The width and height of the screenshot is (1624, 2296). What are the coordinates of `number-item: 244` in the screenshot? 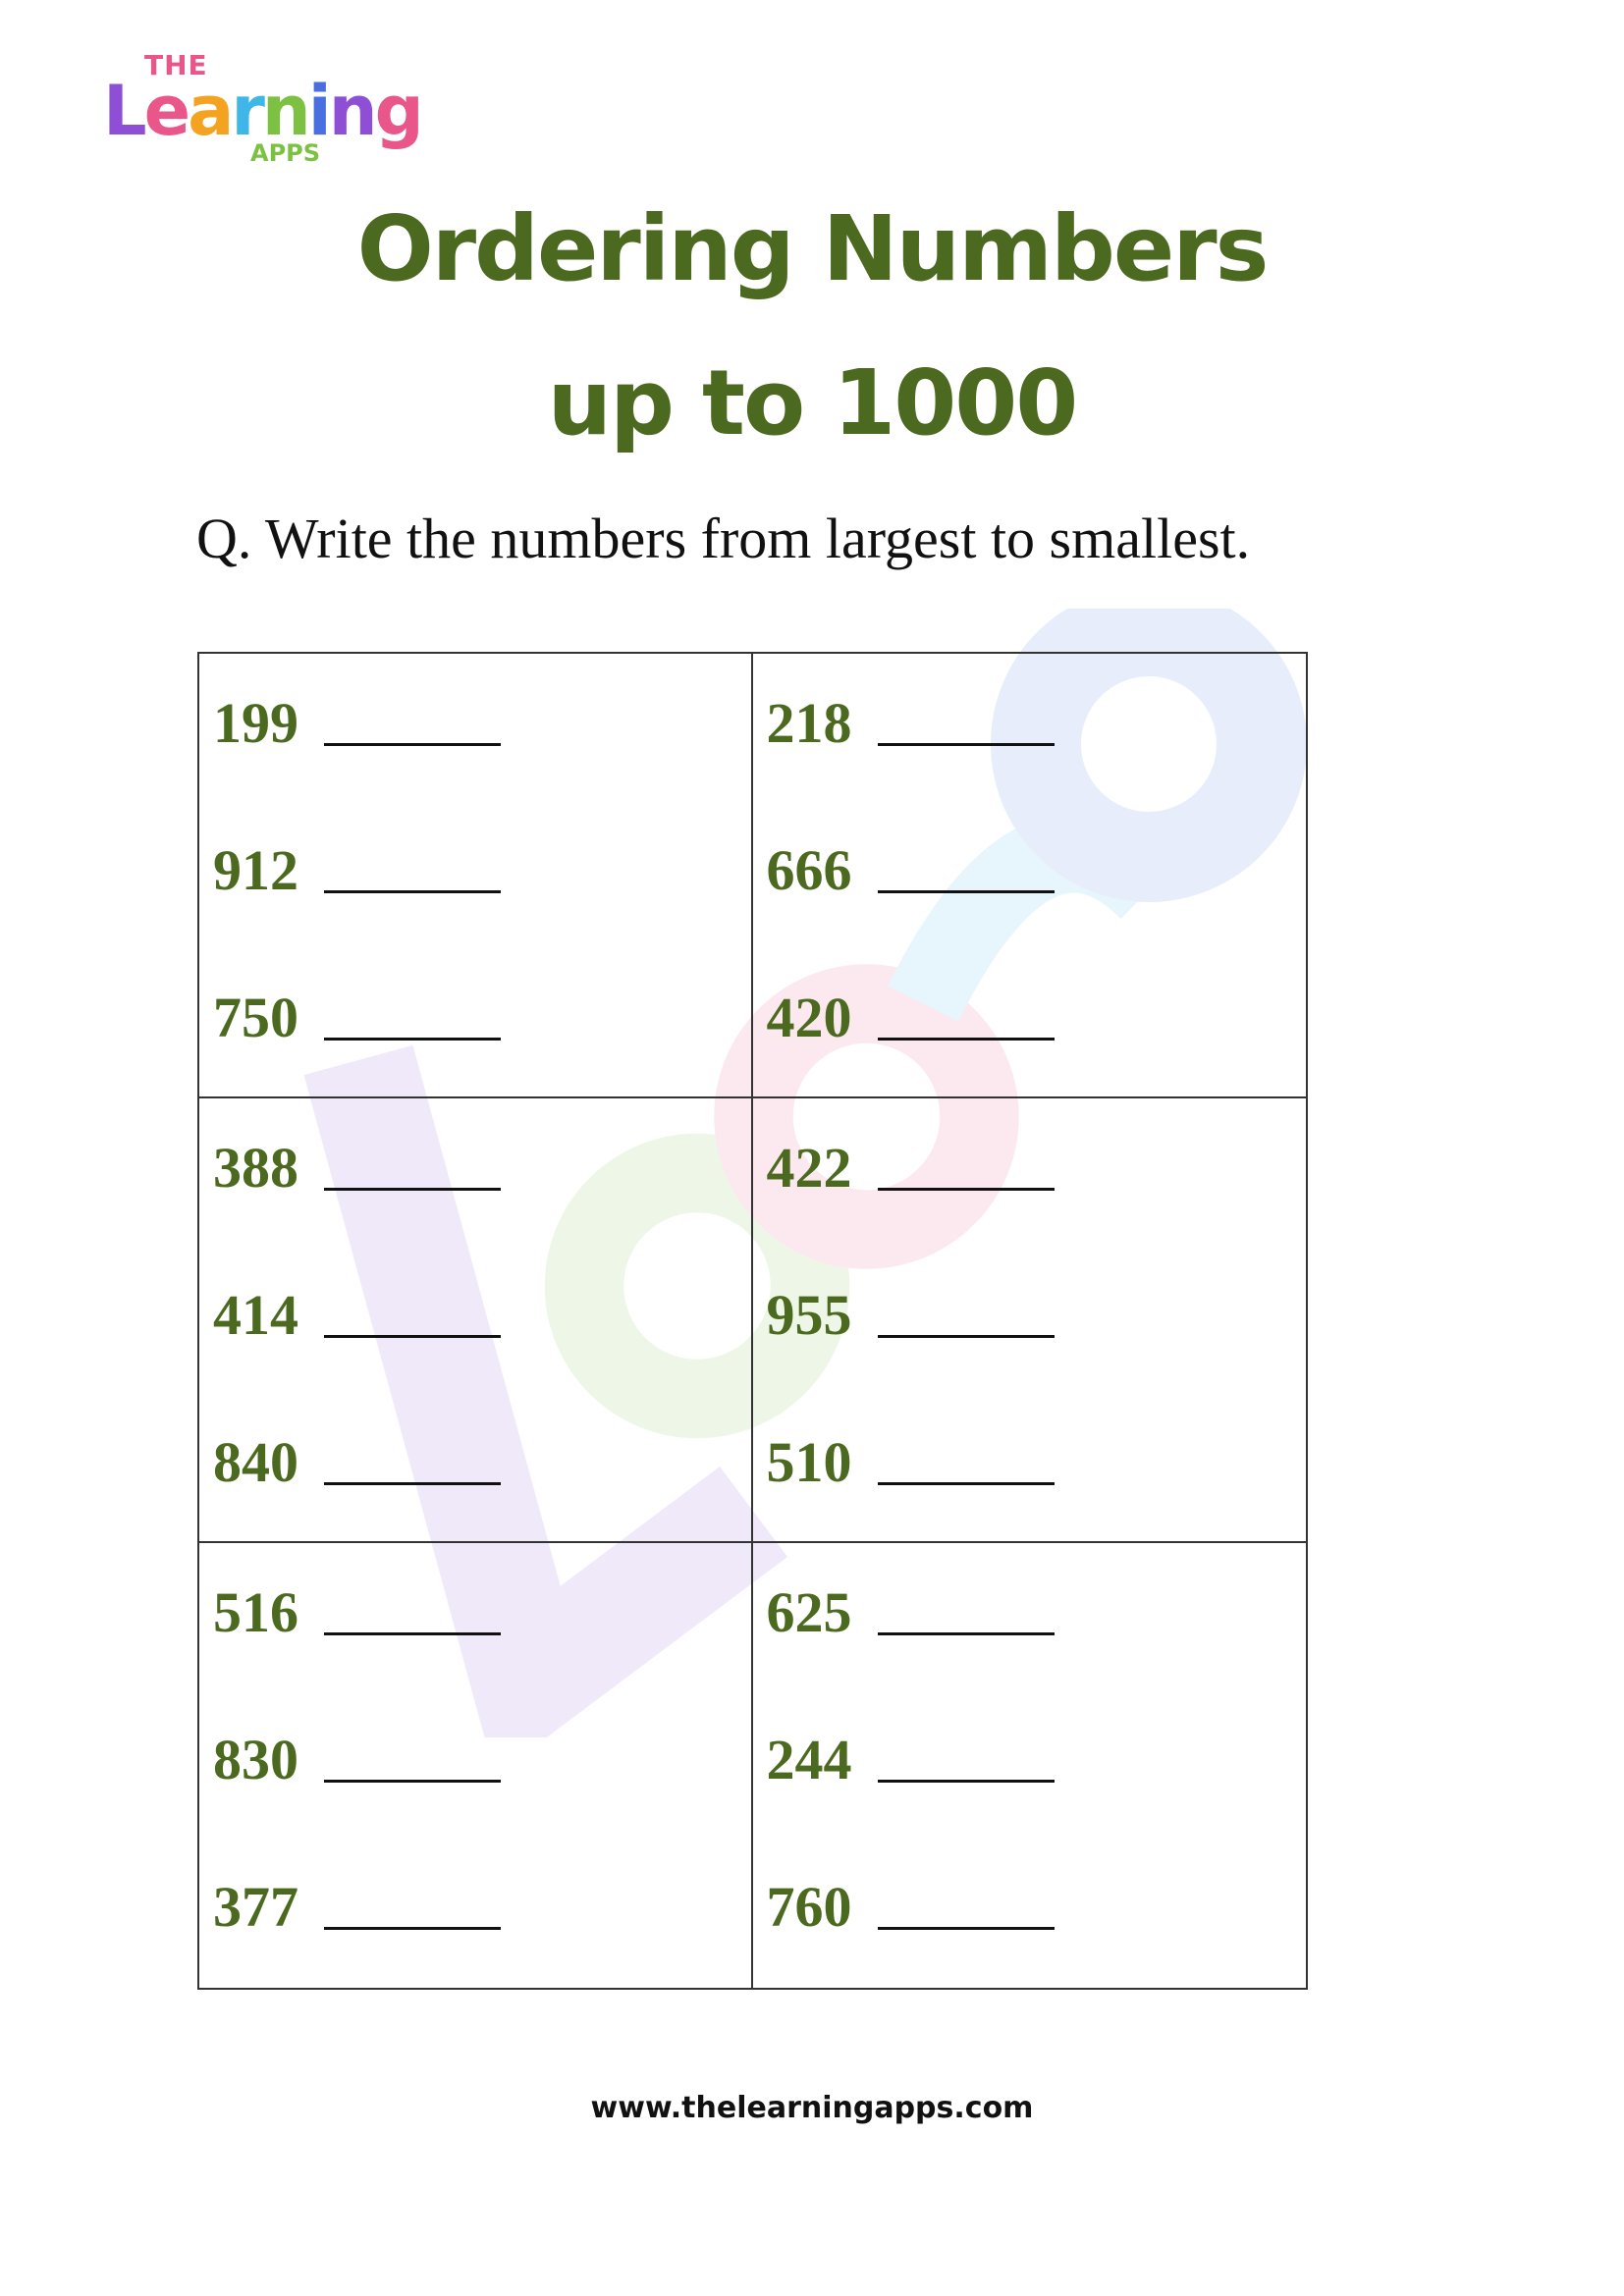 It's located at (911, 1754).